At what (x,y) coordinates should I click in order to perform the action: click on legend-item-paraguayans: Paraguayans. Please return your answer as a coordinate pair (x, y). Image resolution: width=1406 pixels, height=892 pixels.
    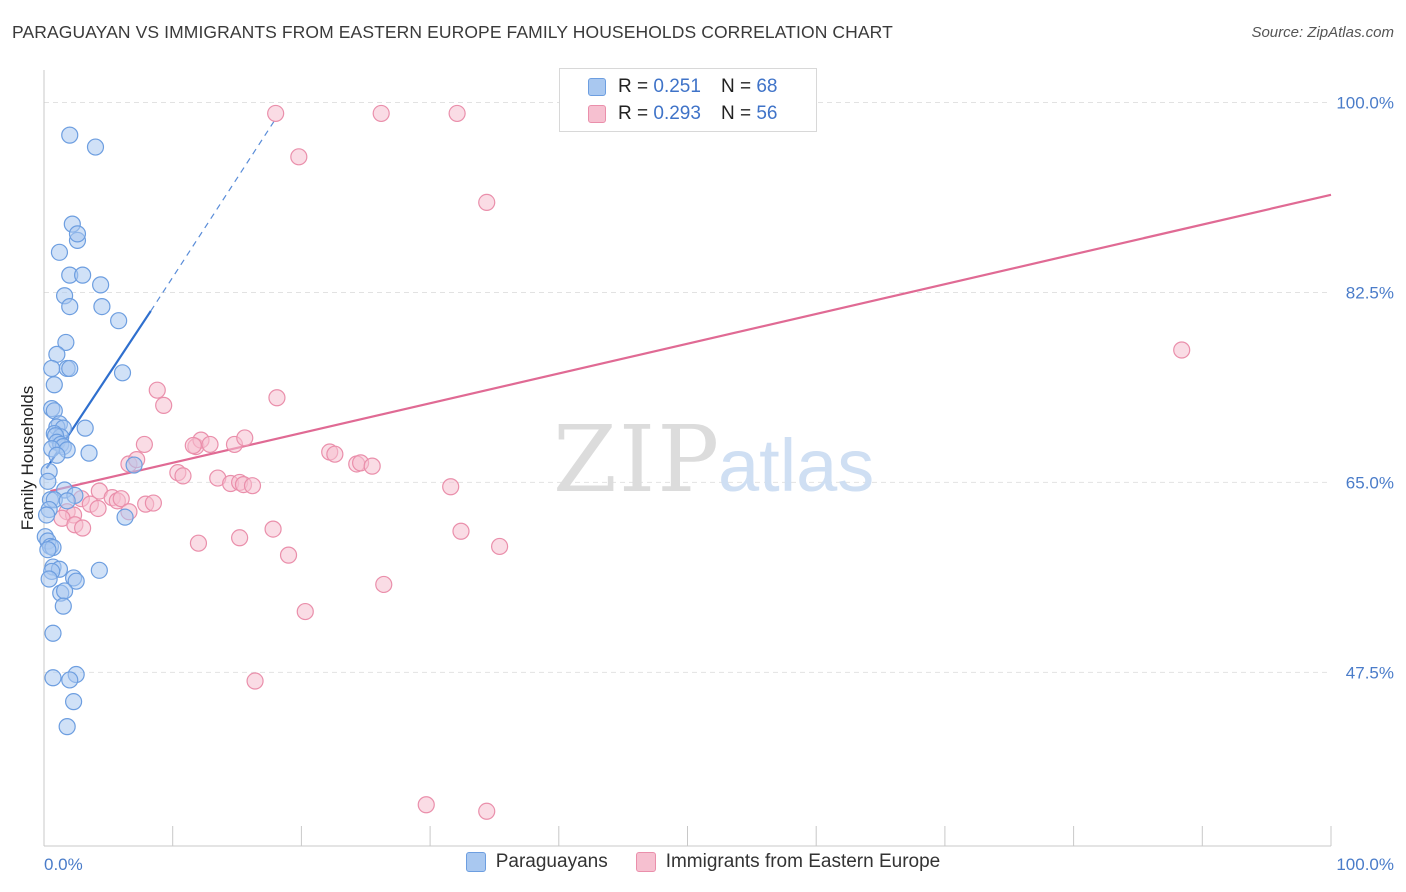
    Looking at the image, I should click on (536, 862).